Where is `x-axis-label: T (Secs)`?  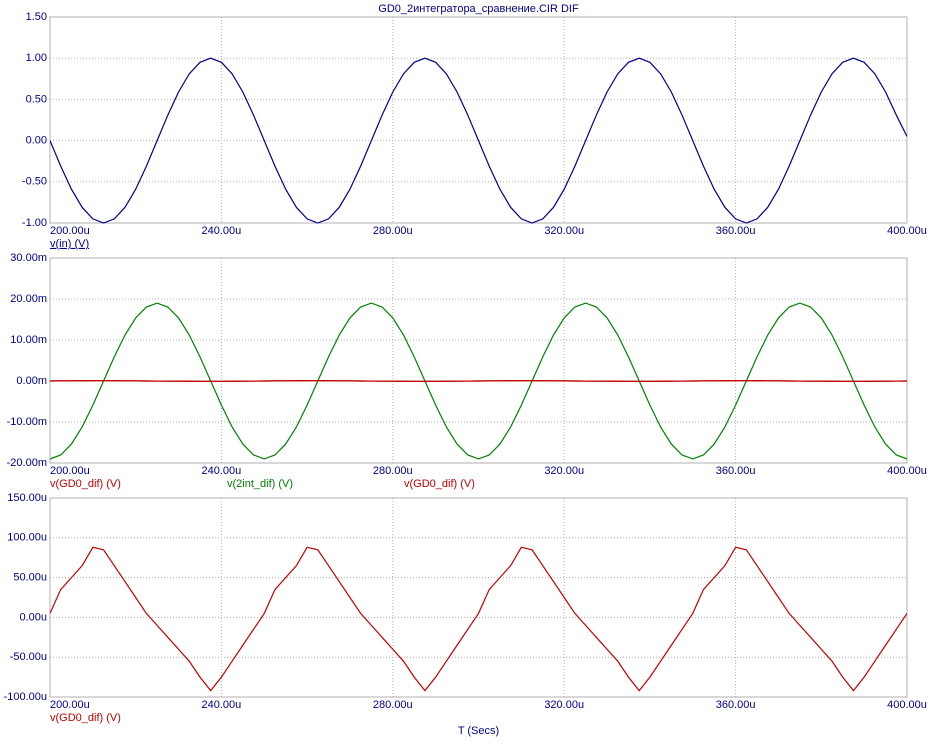 x-axis-label: T (Secs) is located at coordinates (478, 731).